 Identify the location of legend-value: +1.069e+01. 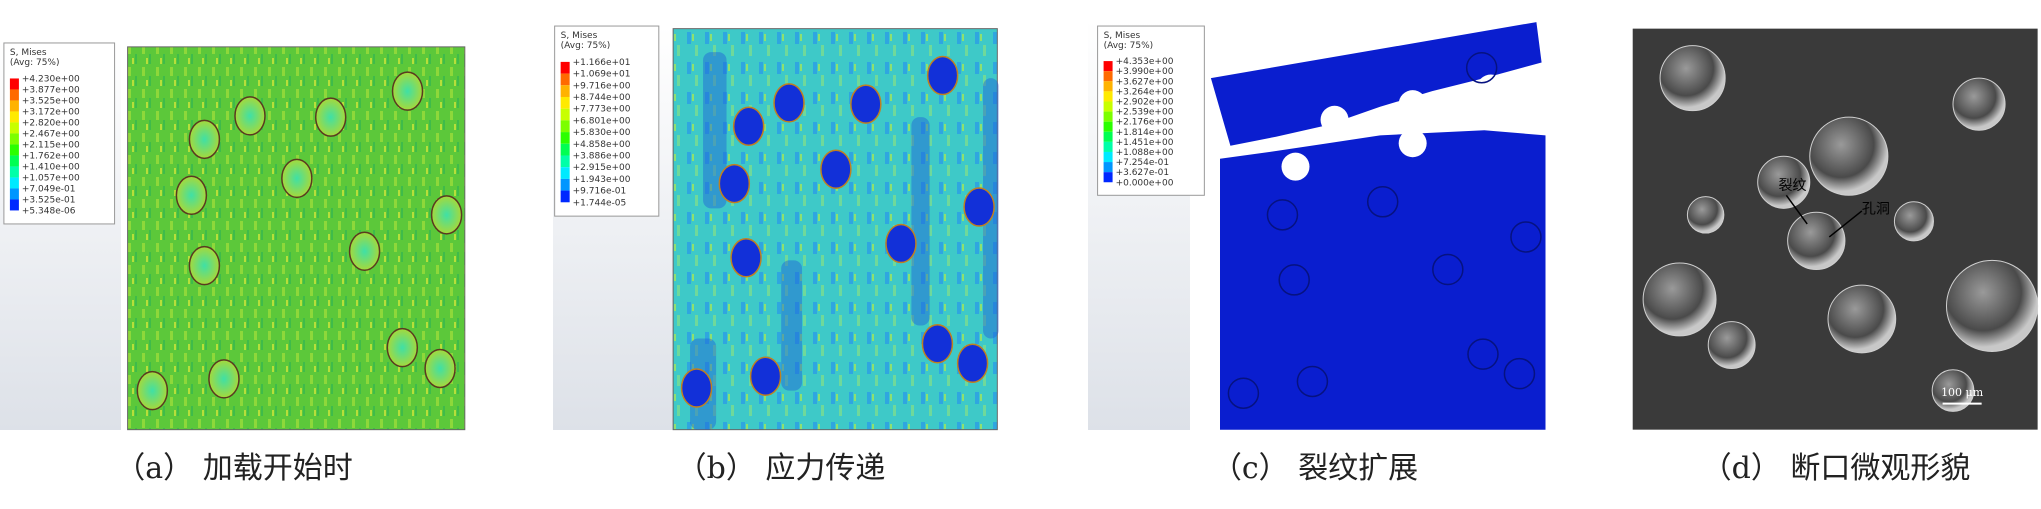
(602, 75).